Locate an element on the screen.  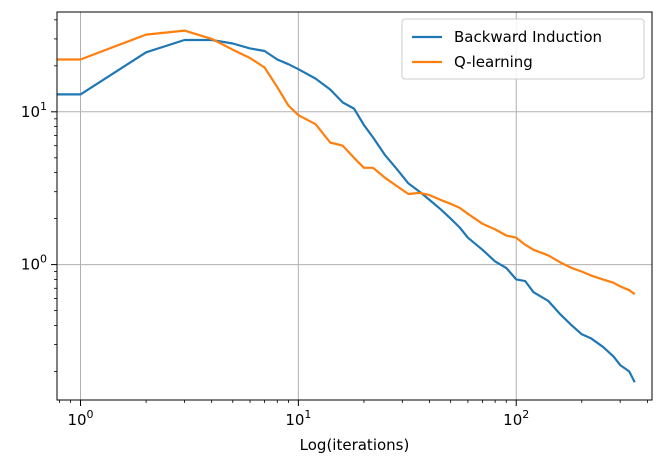
legend: Backward Induction Q-learning is located at coordinates (523, 49).